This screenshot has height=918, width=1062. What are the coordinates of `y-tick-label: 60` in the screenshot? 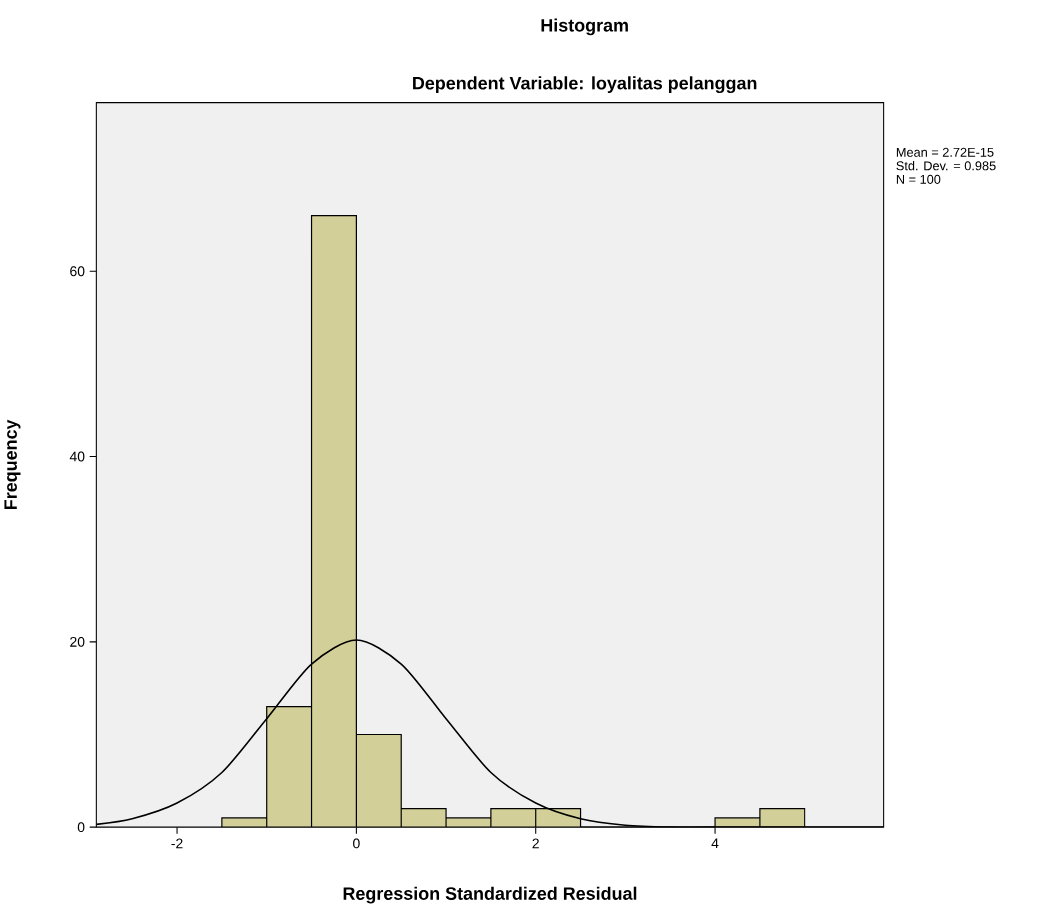 It's located at (77, 271).